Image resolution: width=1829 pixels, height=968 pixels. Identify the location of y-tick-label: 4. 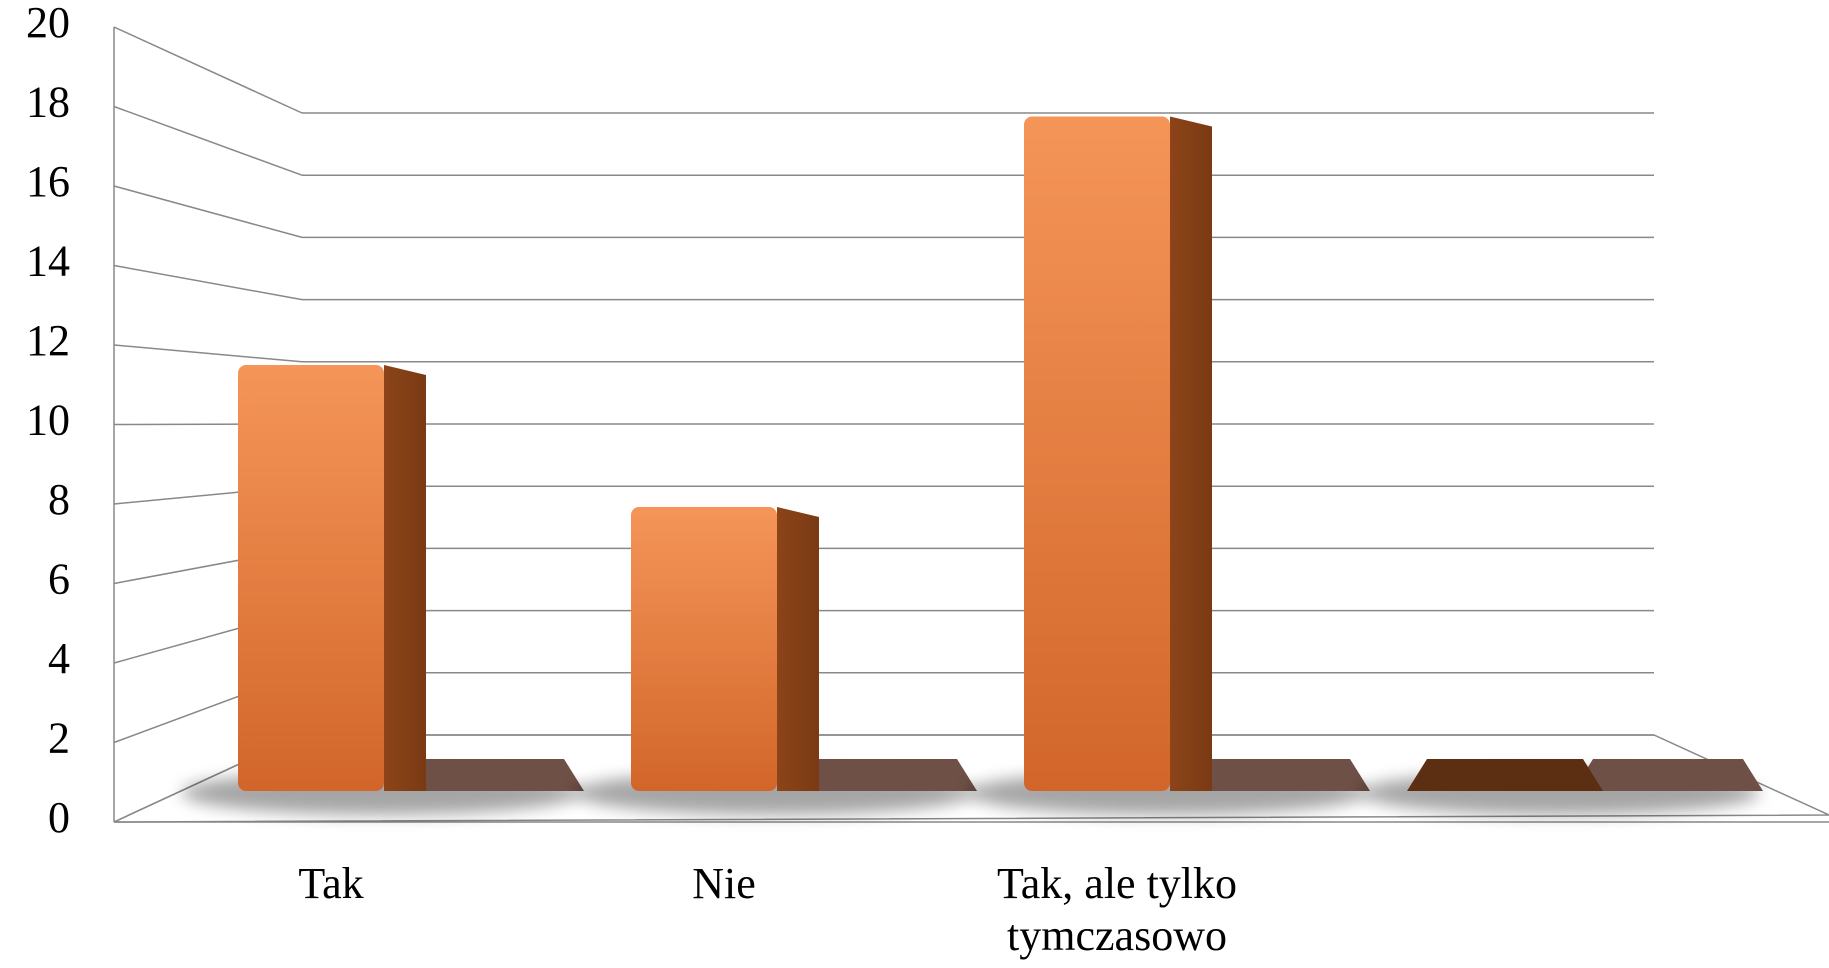
(59, 658).